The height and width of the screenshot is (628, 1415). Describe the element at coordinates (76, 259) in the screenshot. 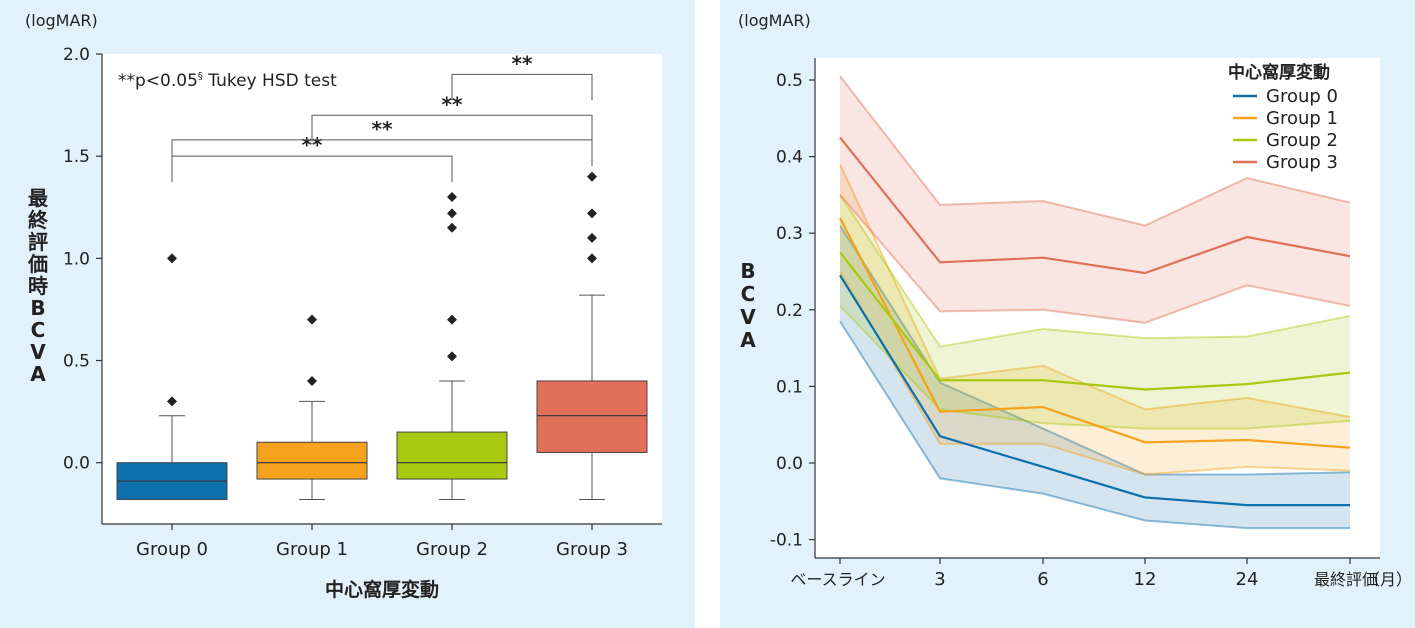

I see `left-y-tick-label: 1.0` at that location.